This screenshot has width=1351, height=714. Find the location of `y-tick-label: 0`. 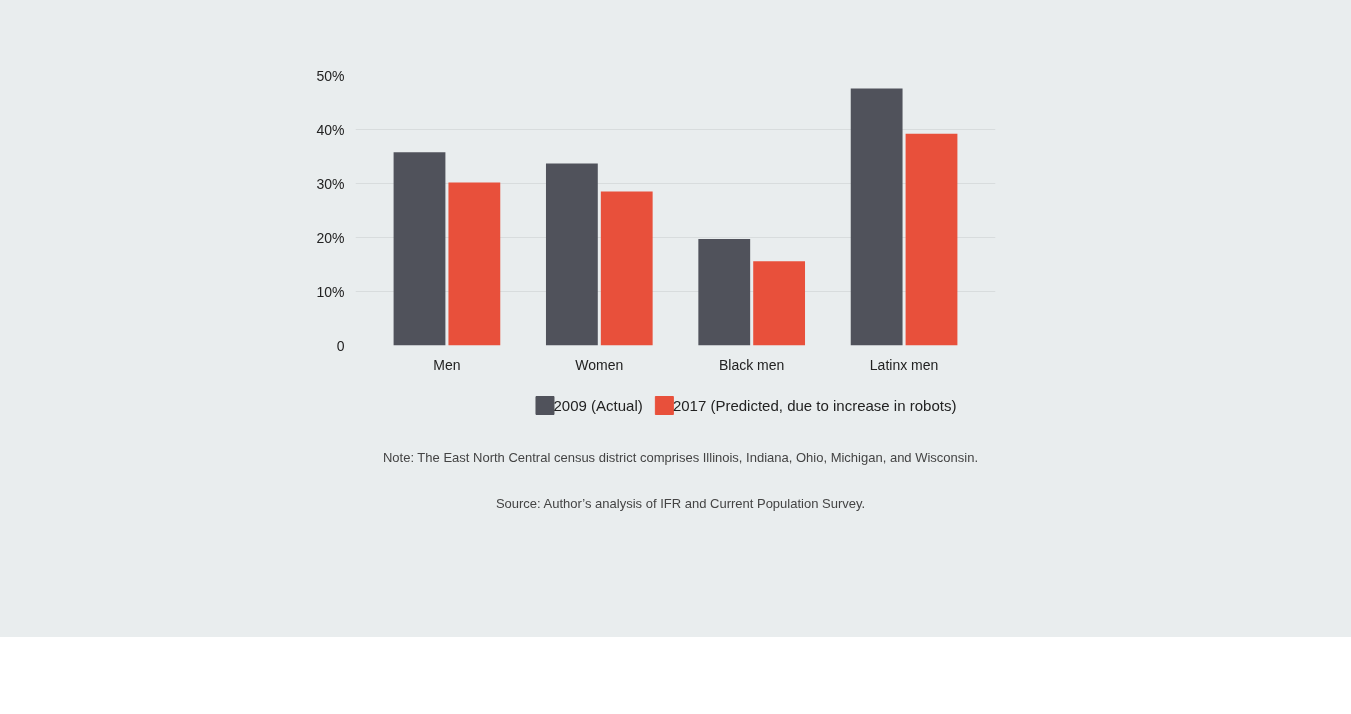

y-tick-label: 0 is located at coordinates (340, 345).